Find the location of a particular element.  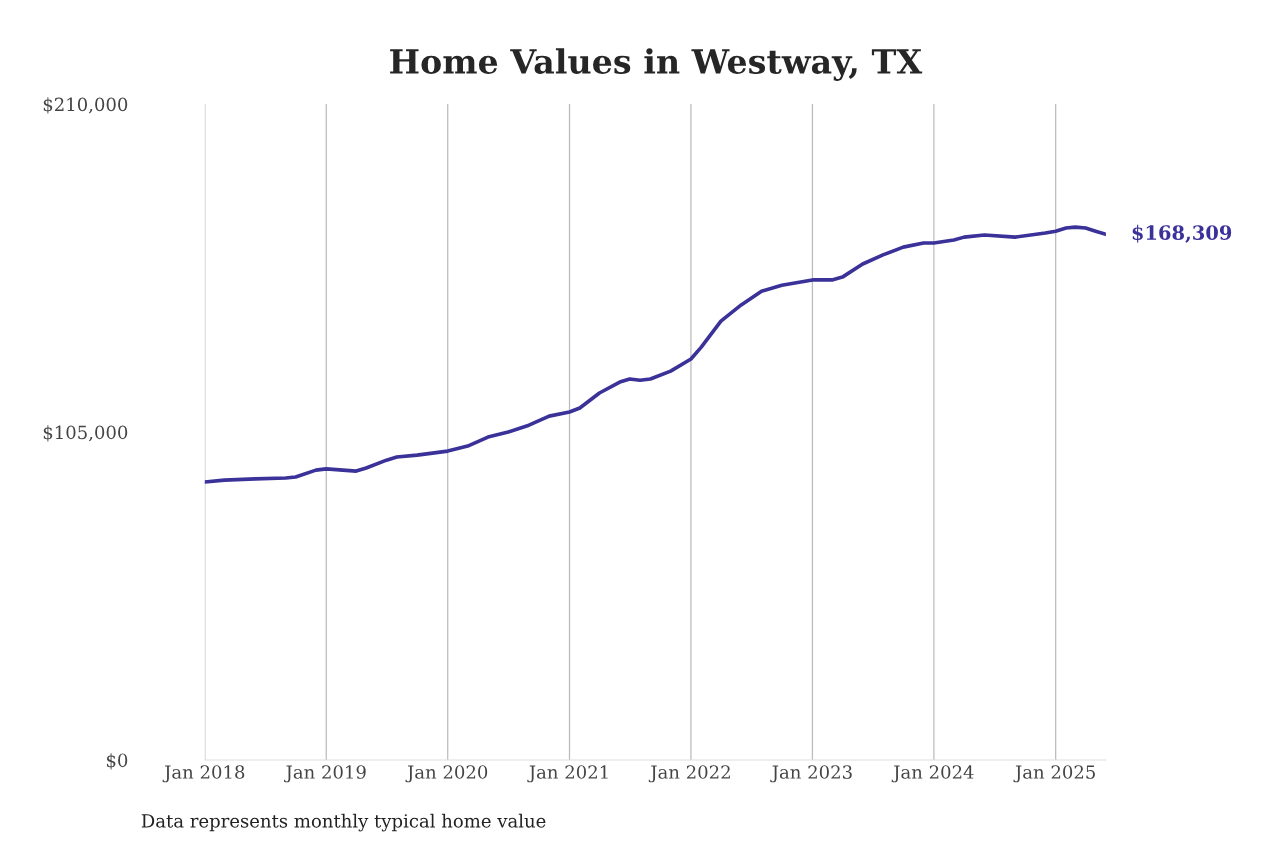

y-tick-label: $0 is located at coordinates (117, 761).